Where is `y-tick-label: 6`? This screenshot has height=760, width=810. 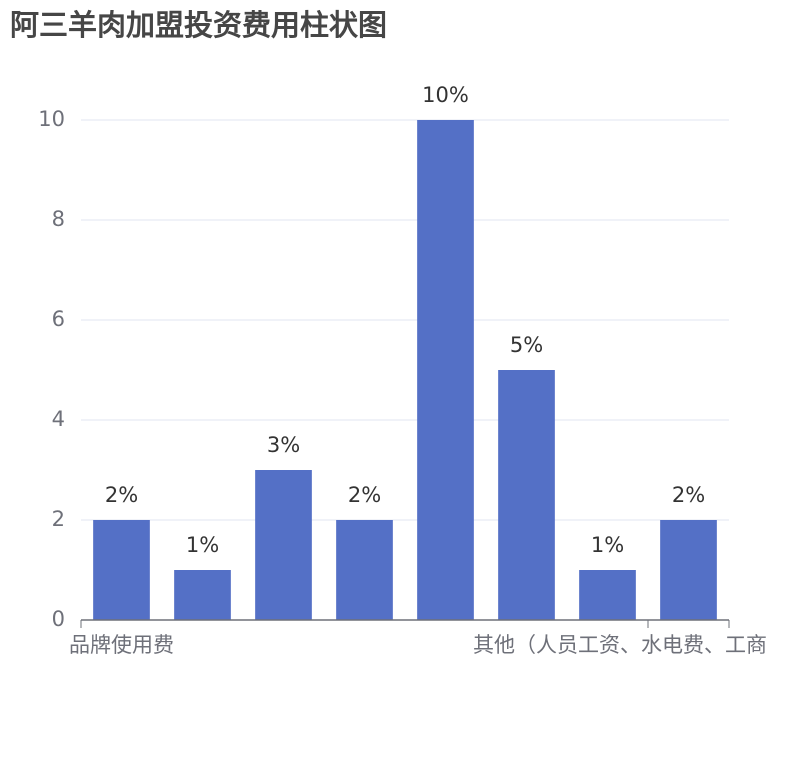 y-tick-label: 6 is located at coordinates (58, 319).